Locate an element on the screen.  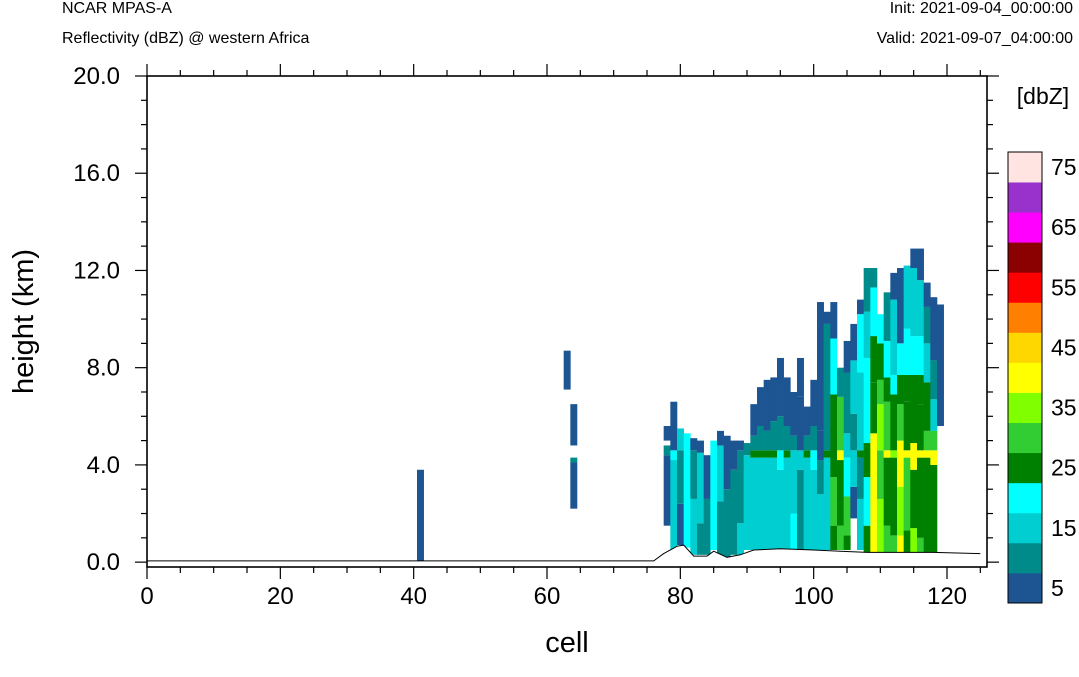
init-time: Init: 2021-09-04_00:00:00 is located at coordinates (981, 8).